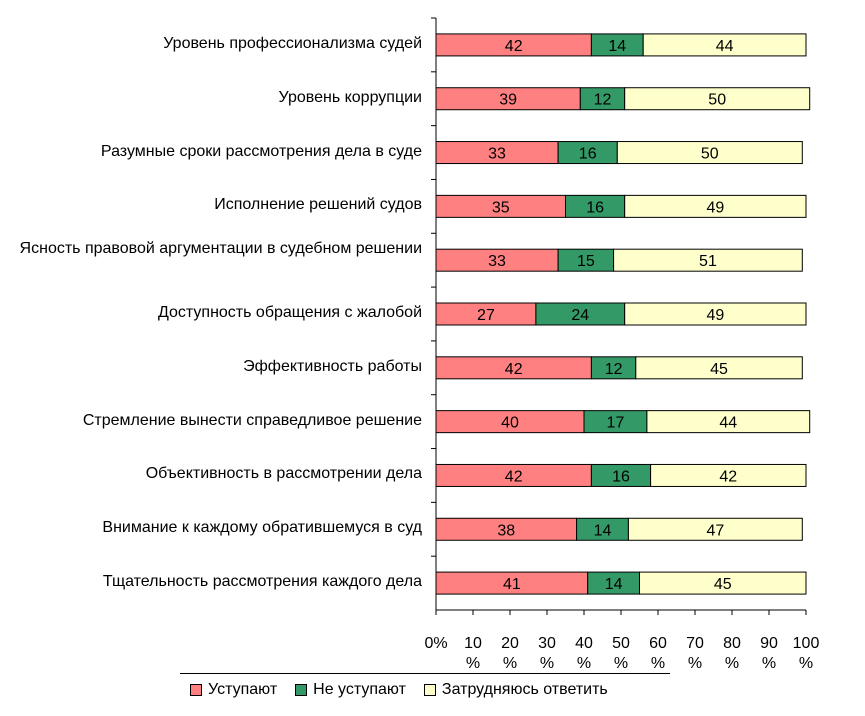 This screenshot has width=865, height=716. Describe the element at coordinates (510, 653) in the screenshot. I see `x-tick-label: 20%` at that location.